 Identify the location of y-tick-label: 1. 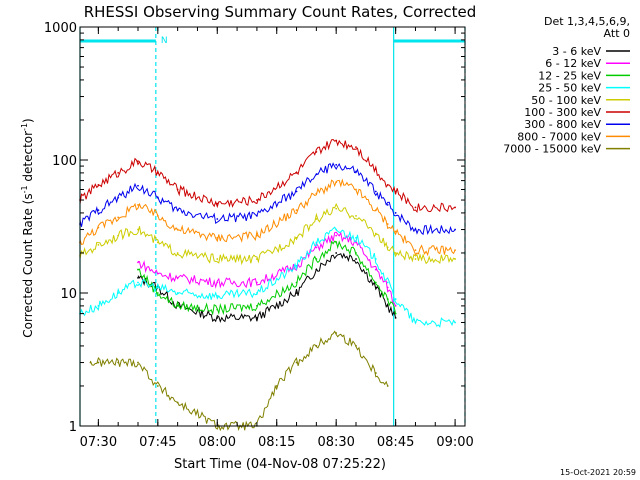
(73, 427).